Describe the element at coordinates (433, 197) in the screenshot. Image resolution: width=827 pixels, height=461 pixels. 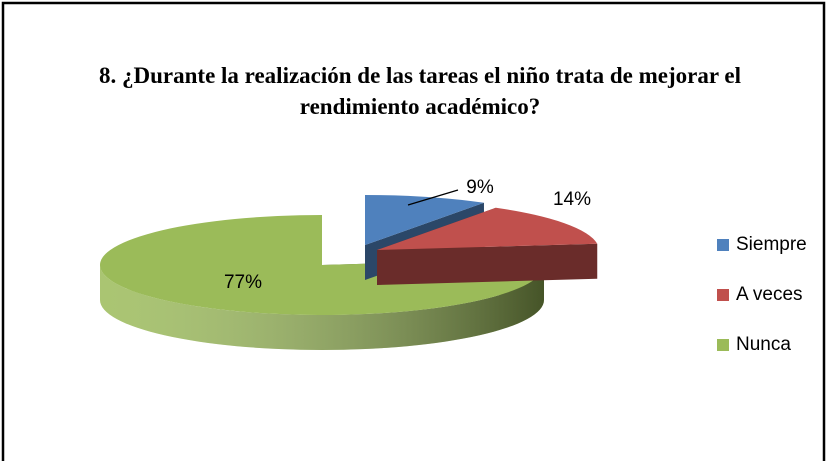
I see `leader-line` at that location.